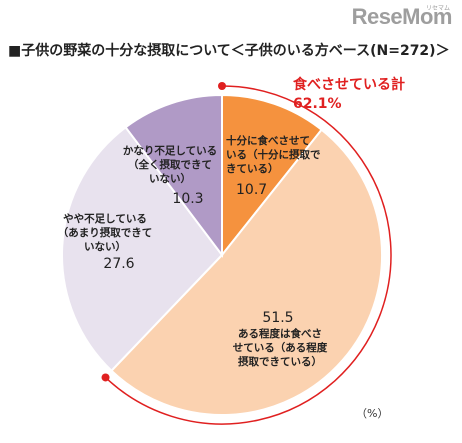 This screenshot has height=443, width=462. What do you see at coordinates (229, 51) in the screenshot?
I see `chart-title: ■子供の野菜の十分な摂取について＜子供のいる方ベース(N=272)＞` at bounding box center [229, 51].